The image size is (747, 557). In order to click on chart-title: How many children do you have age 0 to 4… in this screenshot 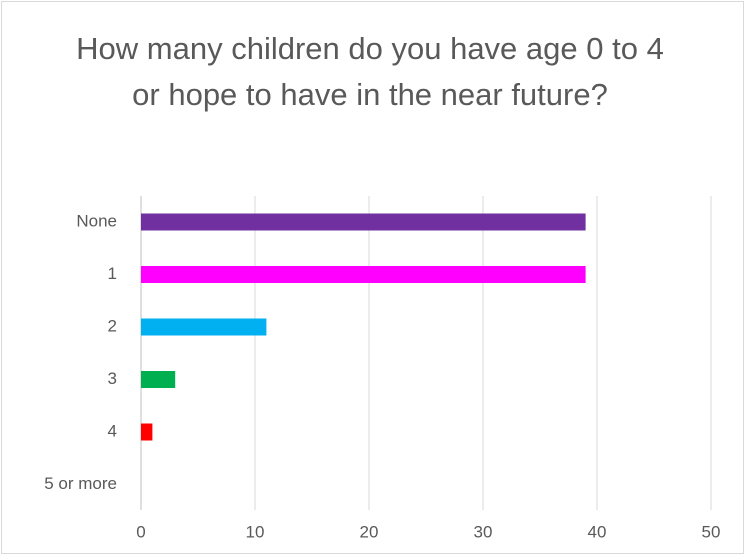, I will do `click(370, 71)`.